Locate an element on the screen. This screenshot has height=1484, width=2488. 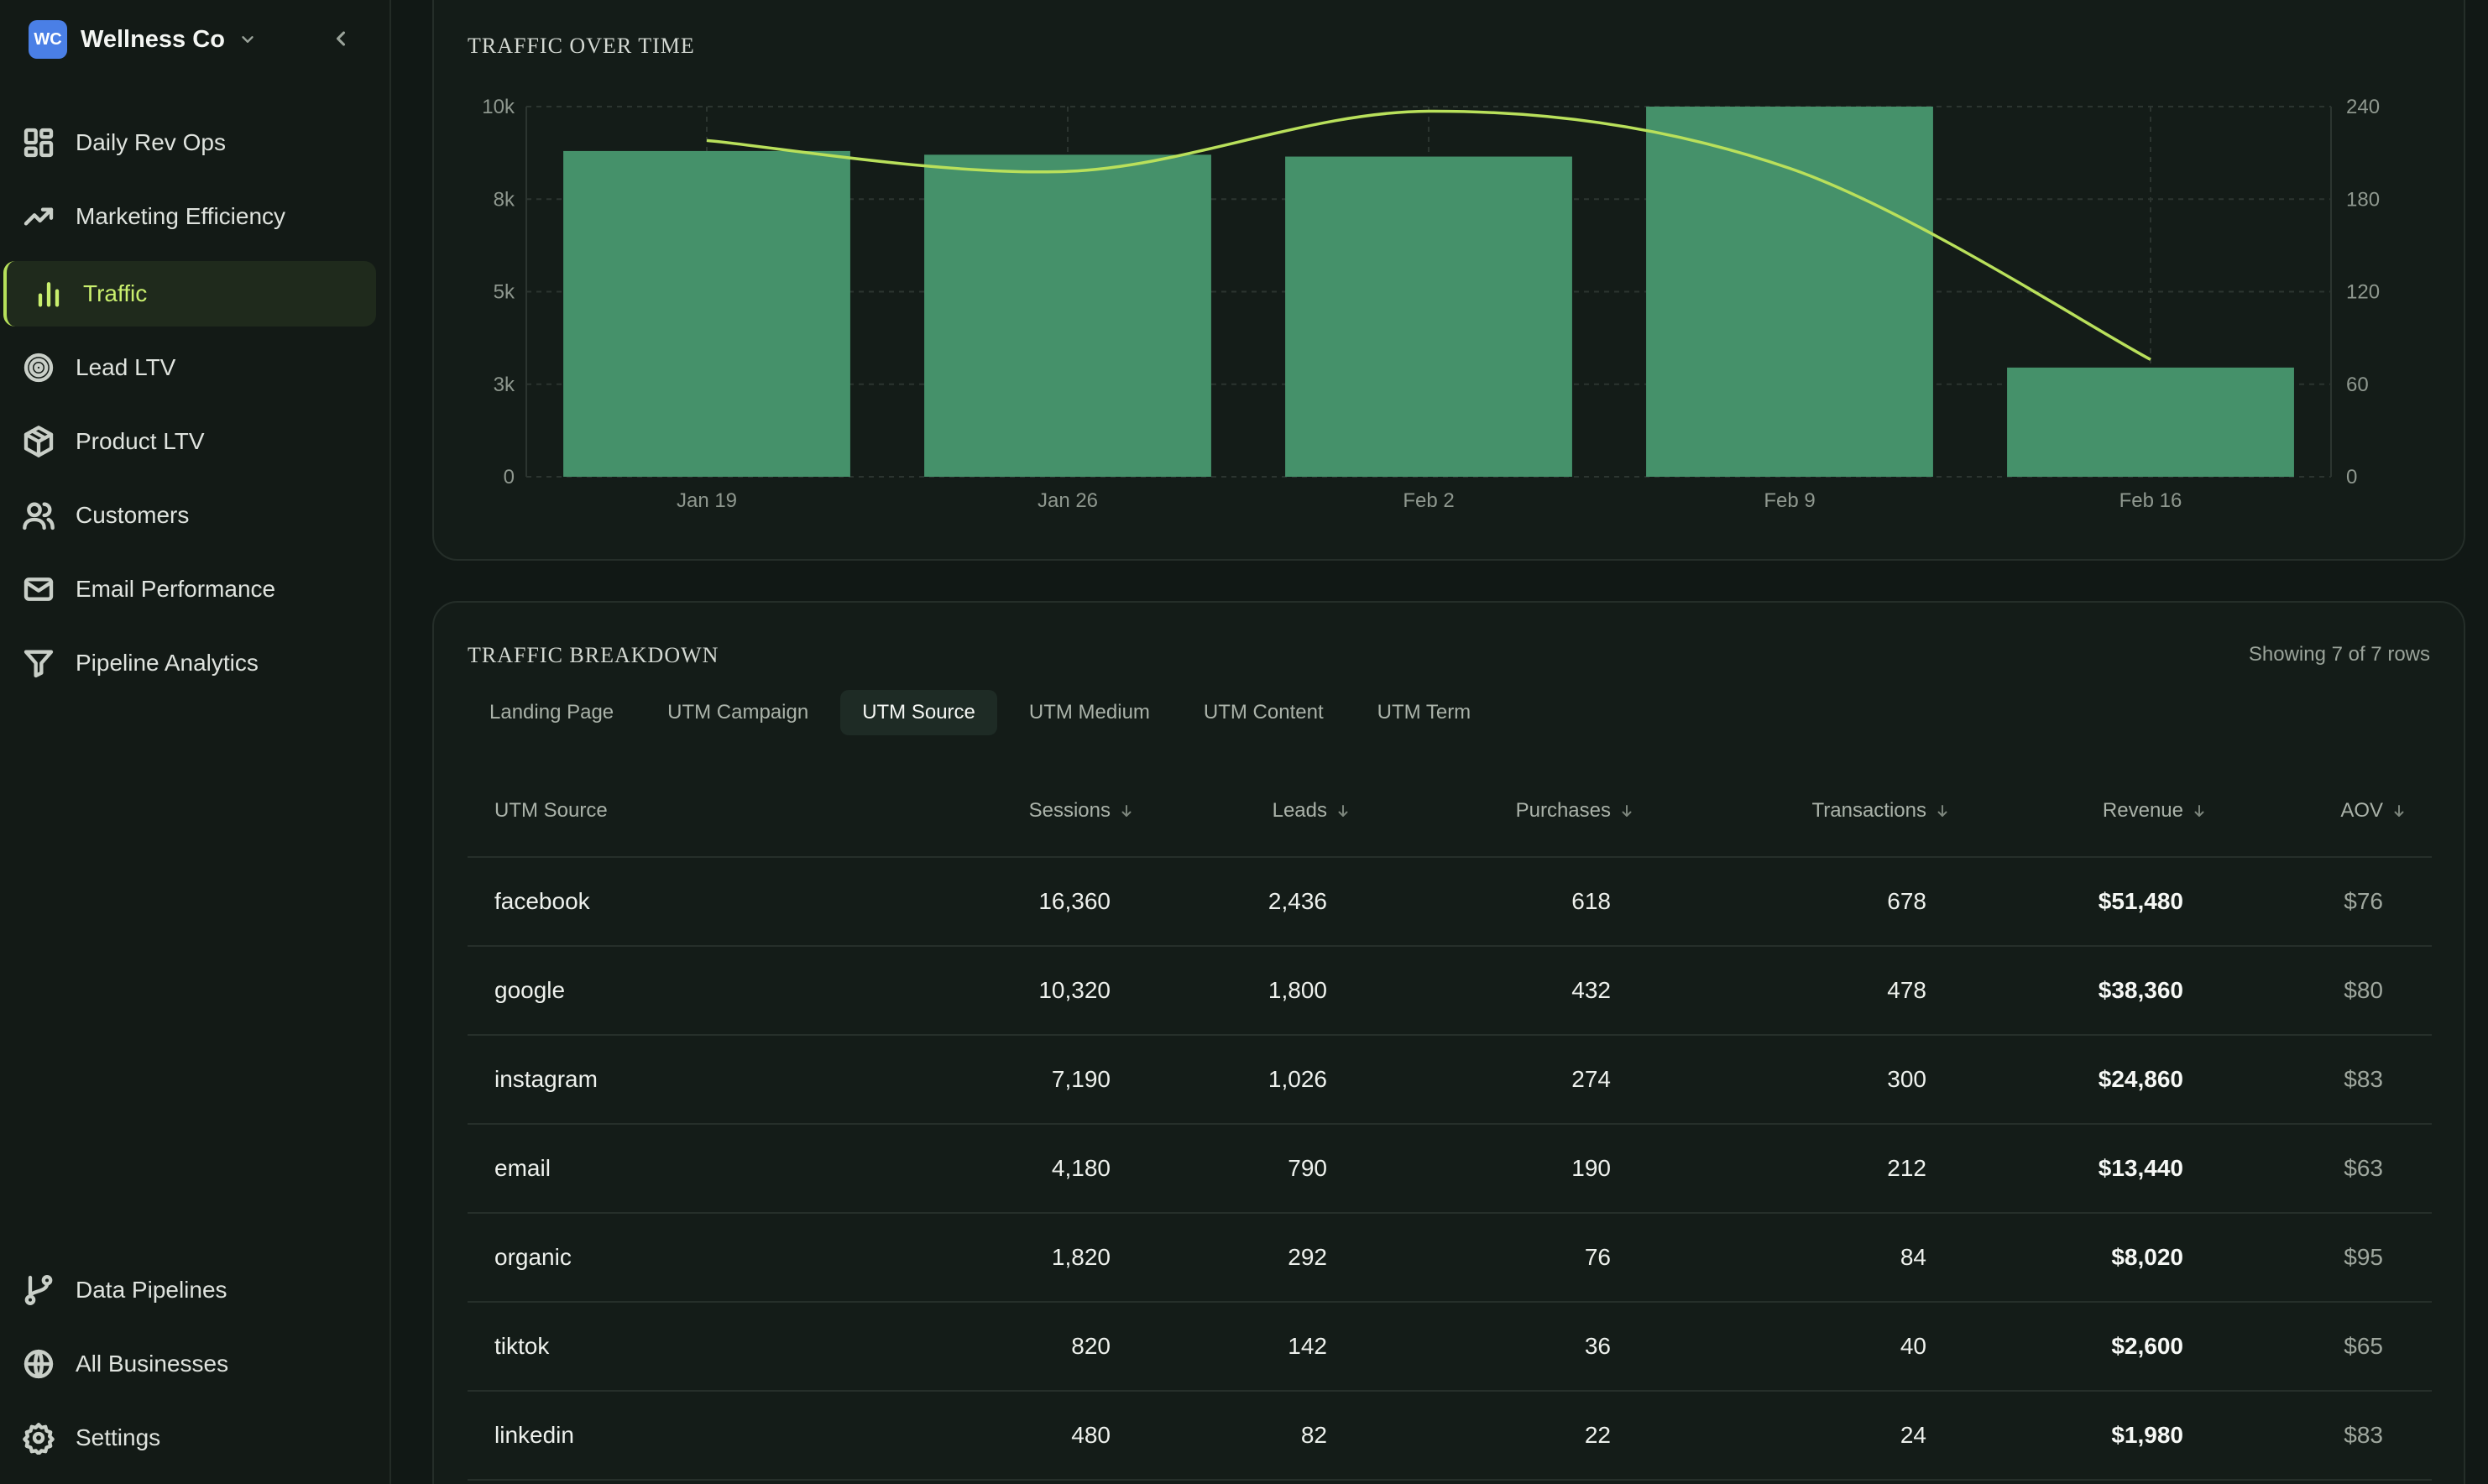
cell-aov: $80 is located at coordinates (2363, 990).